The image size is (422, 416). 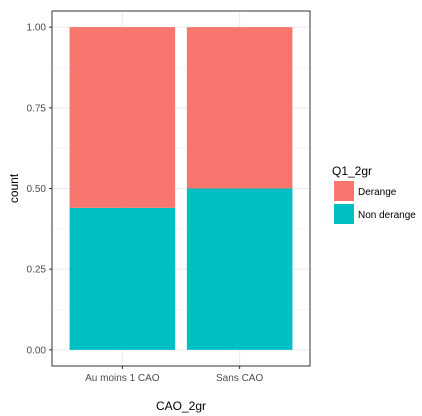 What do you see at coordinates (344, 191) in the screenshot?
I see `legend-key-derange` at bounding box center [344, 191].